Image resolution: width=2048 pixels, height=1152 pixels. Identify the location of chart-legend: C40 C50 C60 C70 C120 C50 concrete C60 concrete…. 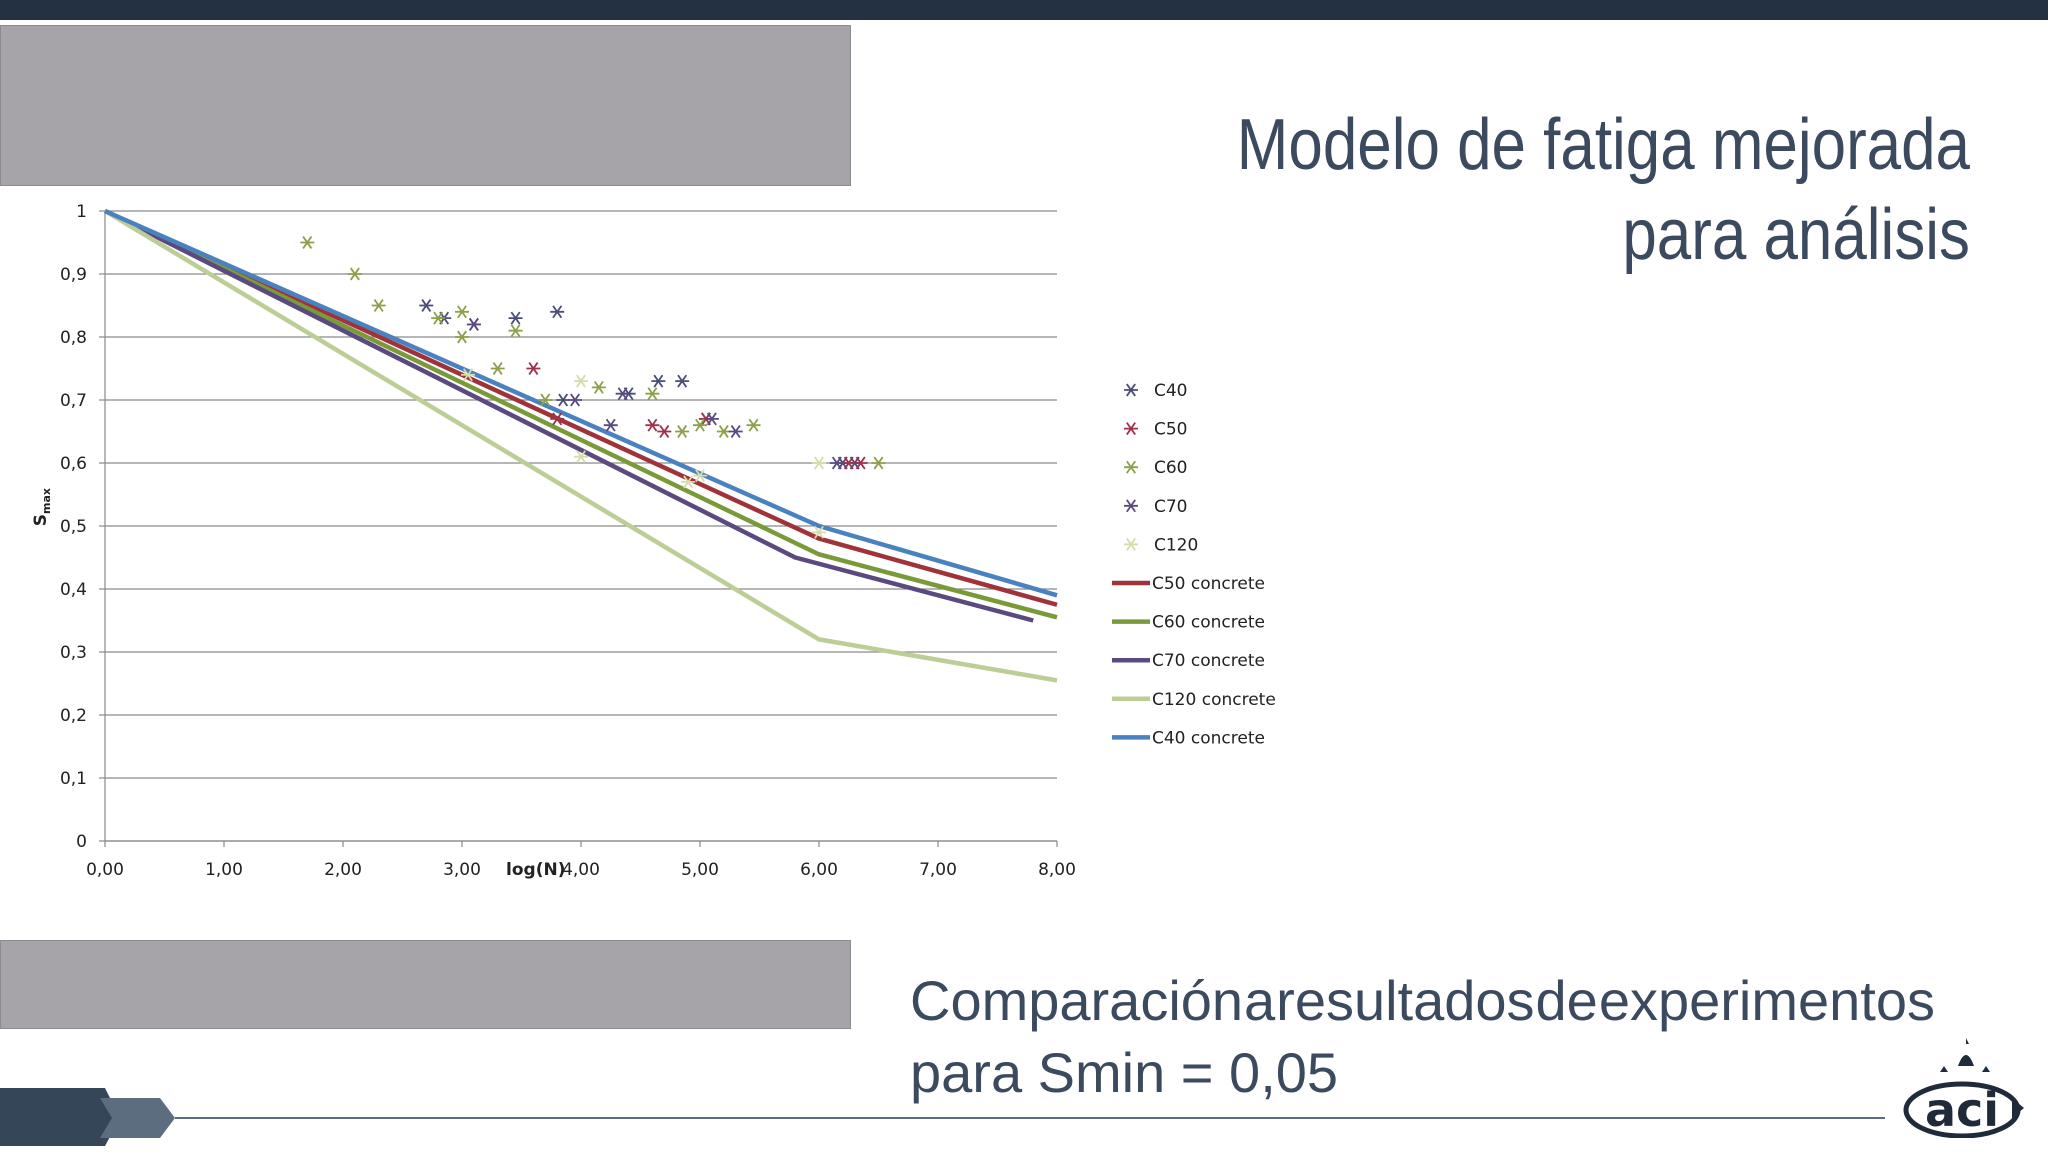
(1194, 564).